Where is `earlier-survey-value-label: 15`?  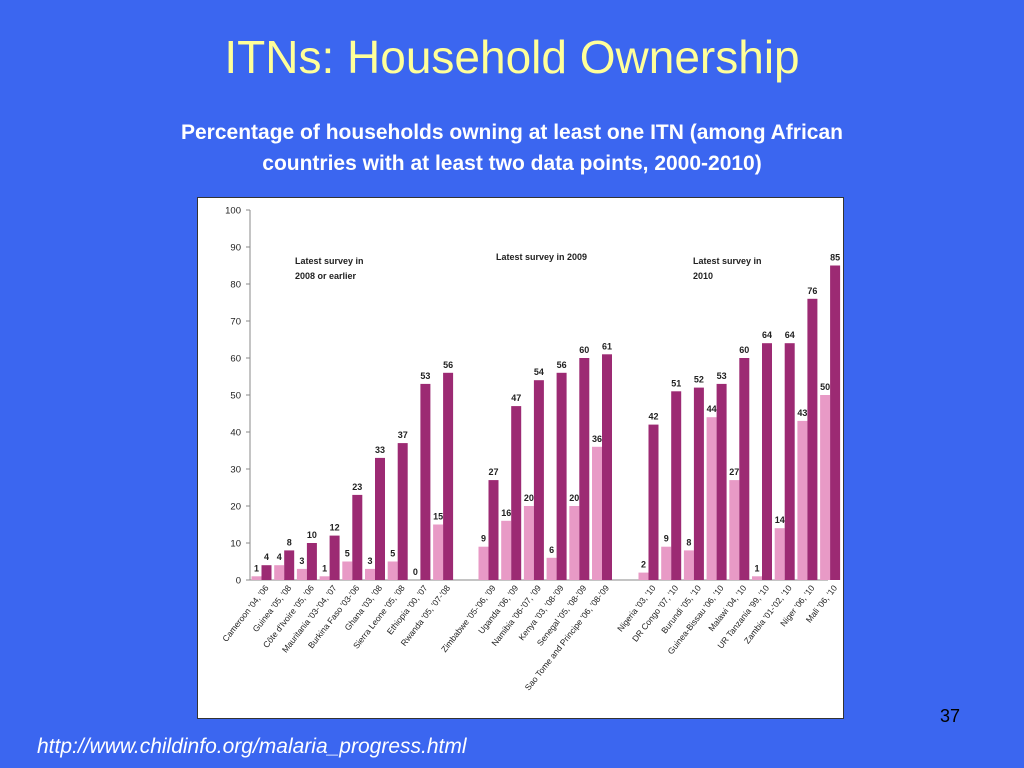
earlier-survey-value-label: 15 is located at coordinates (438, 517).